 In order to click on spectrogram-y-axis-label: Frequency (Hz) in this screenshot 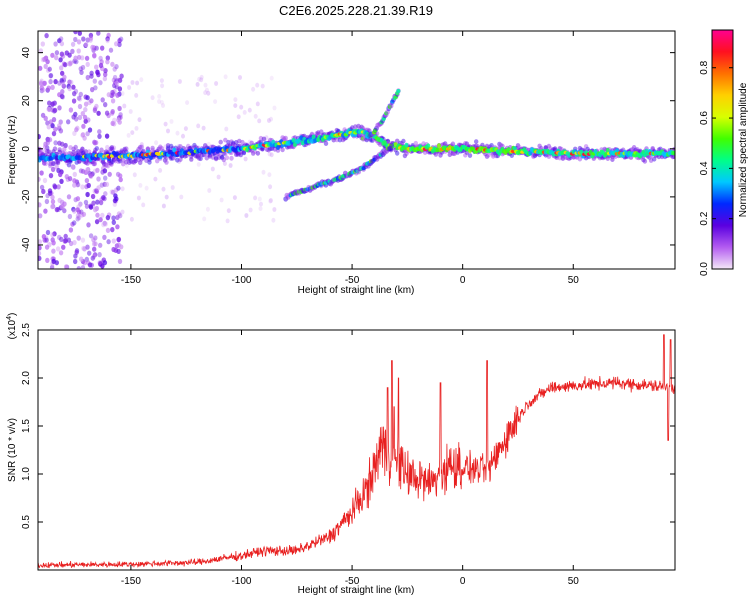, I will do `click(12, 150)`.